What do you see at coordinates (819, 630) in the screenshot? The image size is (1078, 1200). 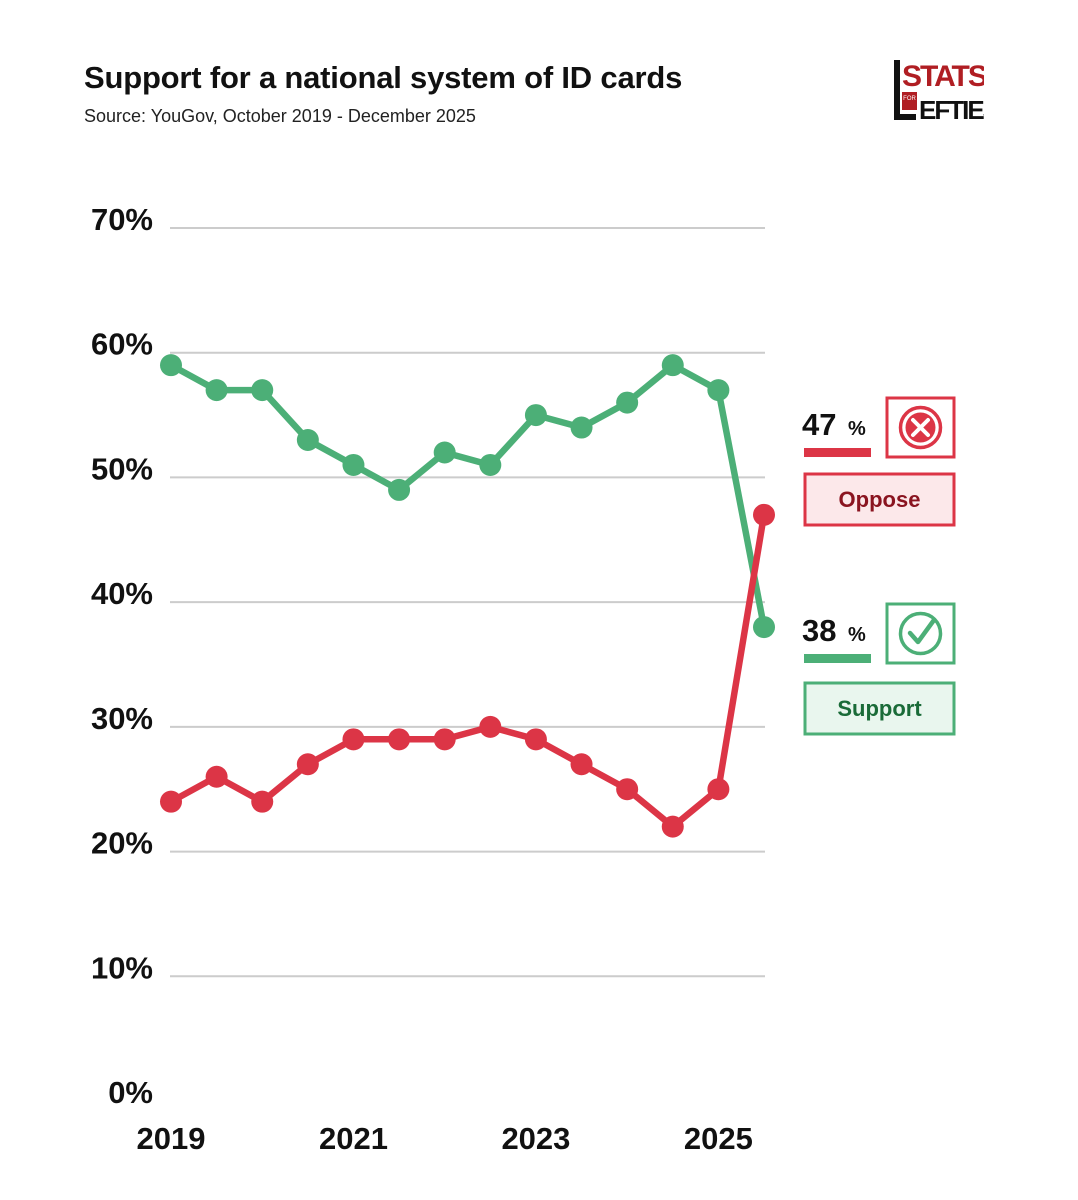 I see `legend-support-value: 38` at bounding box center [819, 630].